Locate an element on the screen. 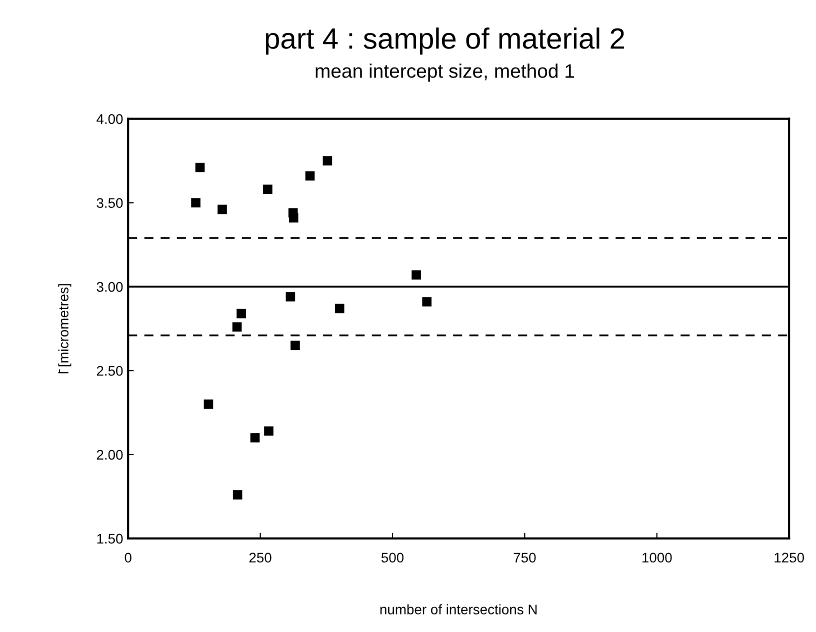 Image resolution: width=816 pixels, height=632 pixels. y-tick-label: 3.00 is located at coordinates (109, 287).